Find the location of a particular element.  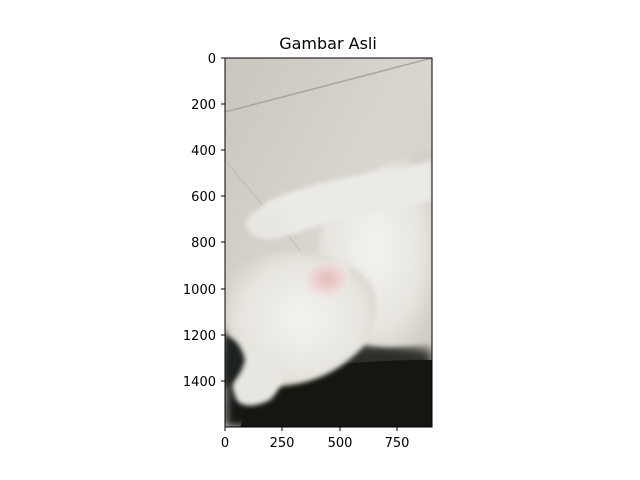

x-tick-label: 750 is located at coordinates (397, 443).